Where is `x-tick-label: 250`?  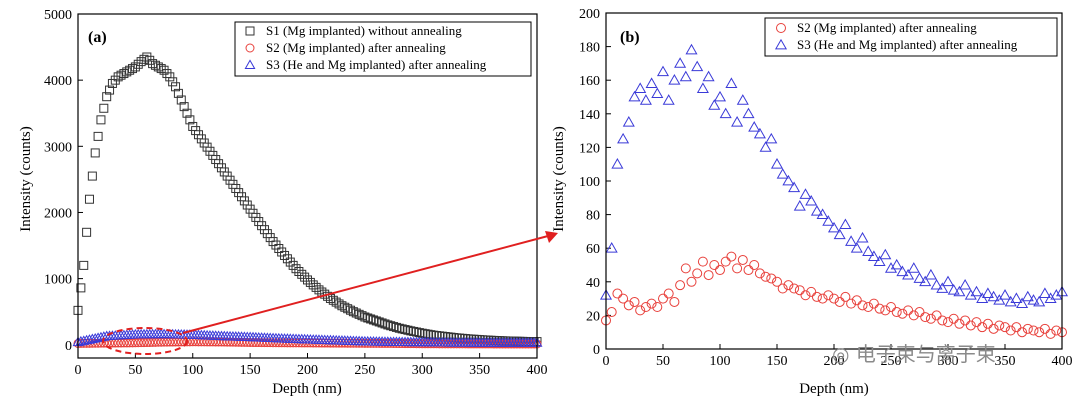
x-tick-label: 250 is located at coordinates (891, 361).